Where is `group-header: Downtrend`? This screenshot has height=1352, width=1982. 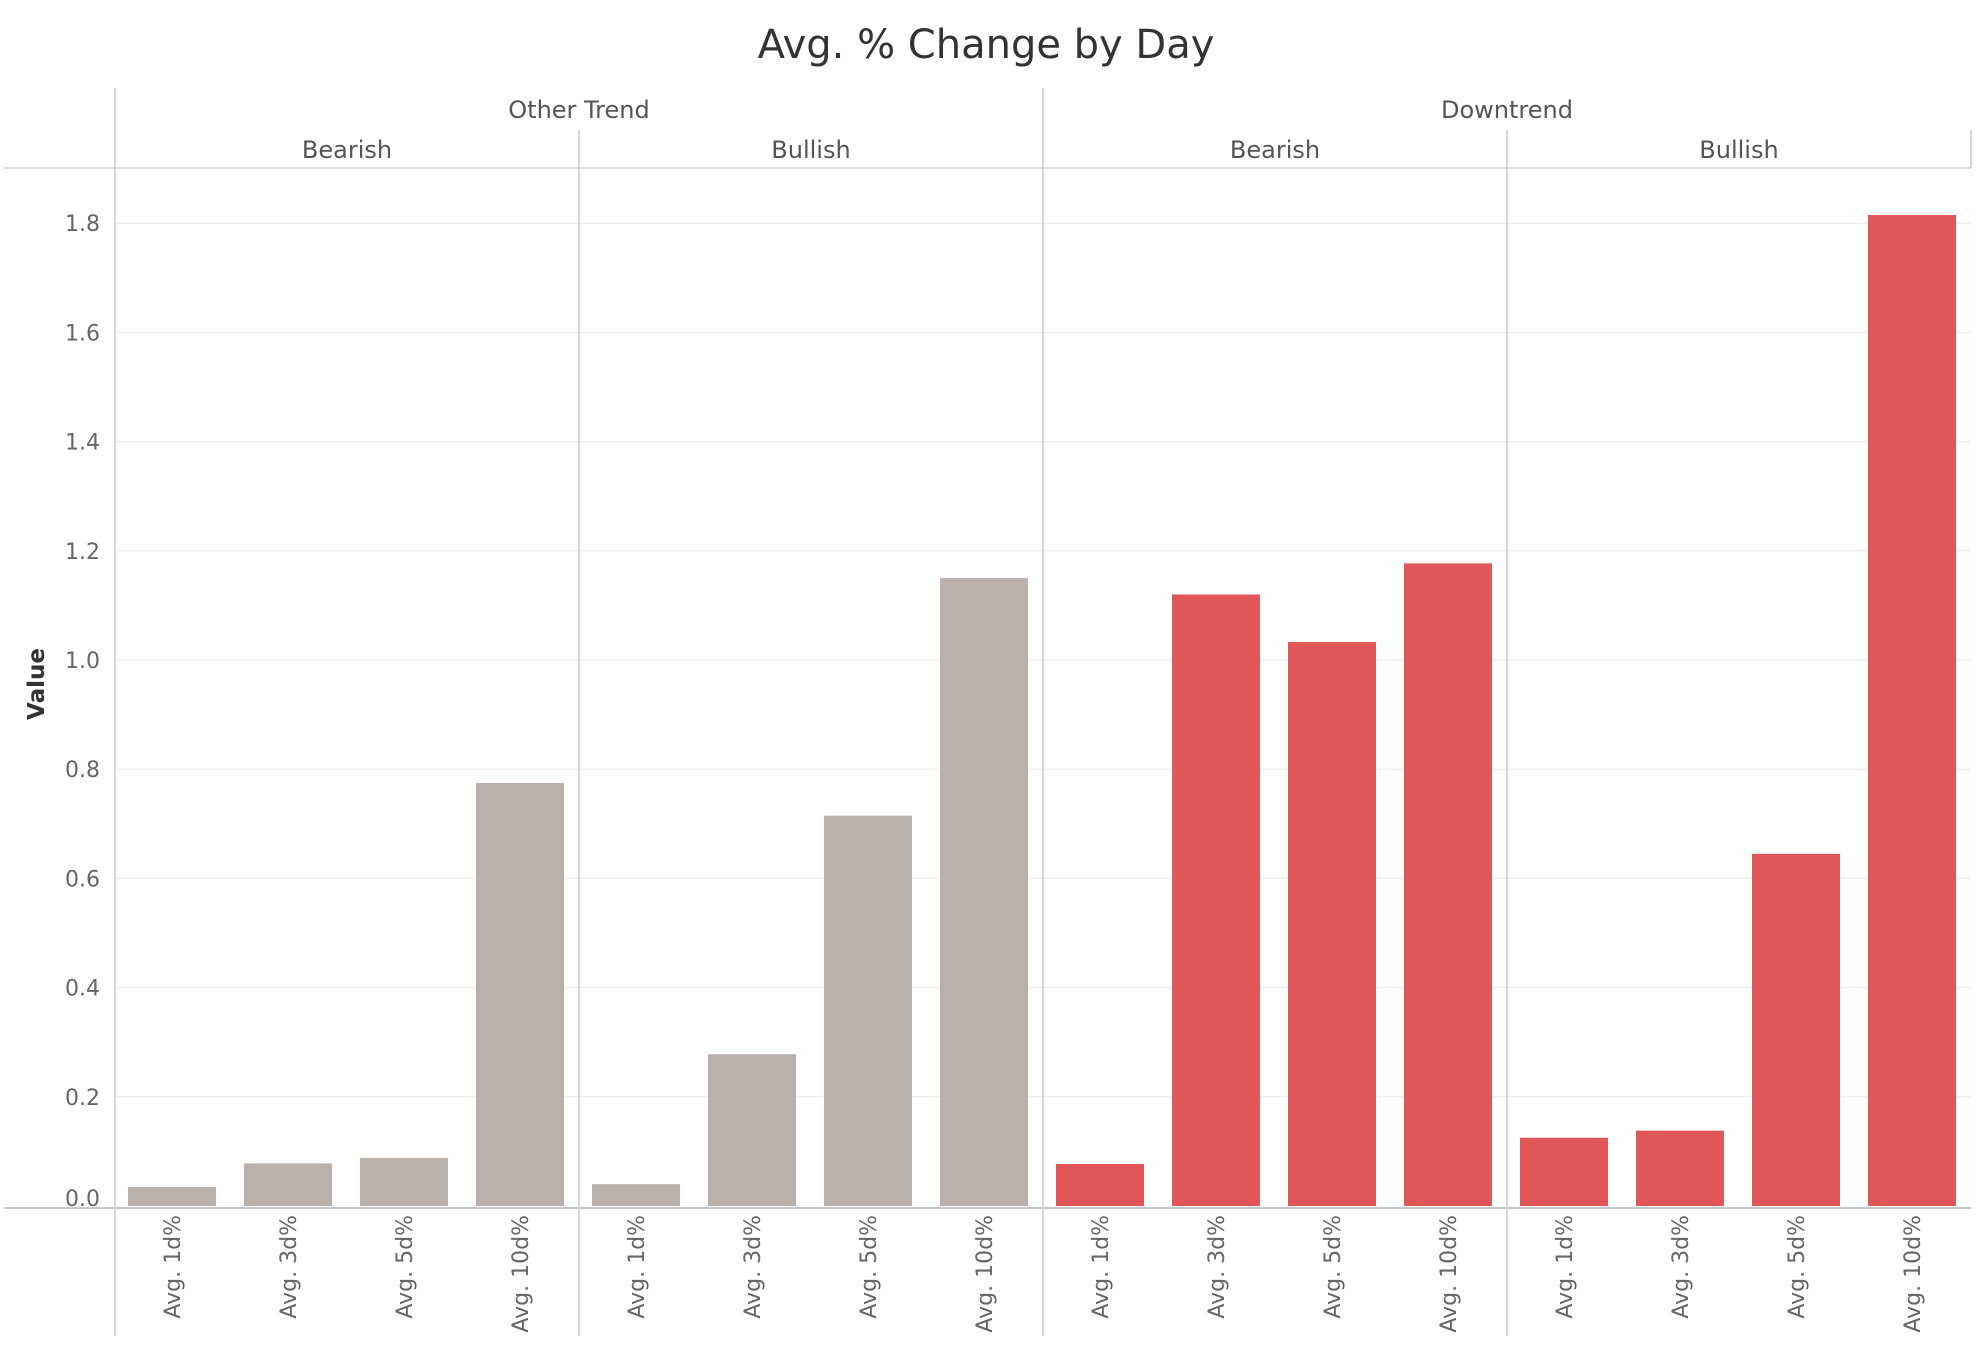 group-header: Downtrend is located at coordinates (1507, 110).